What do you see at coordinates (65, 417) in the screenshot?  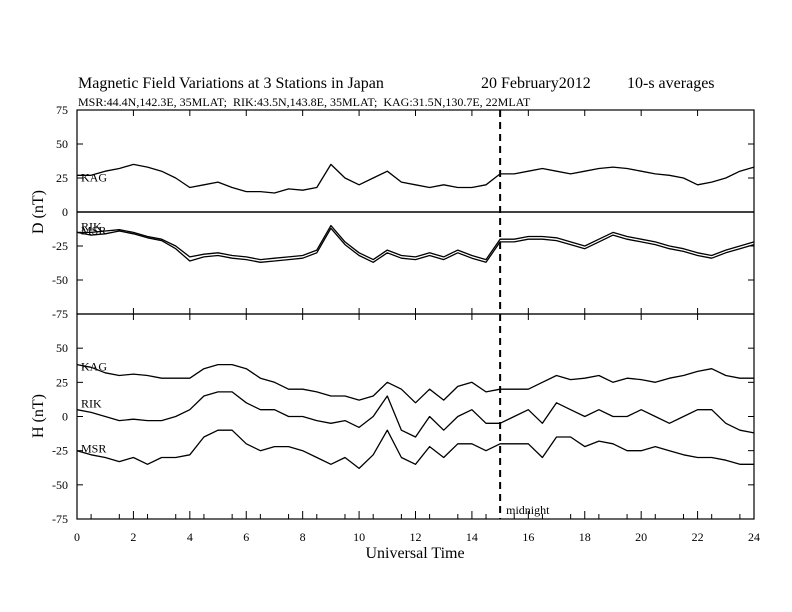 I see `h-y-tick-label: 0` at bounding box center [65, 417].